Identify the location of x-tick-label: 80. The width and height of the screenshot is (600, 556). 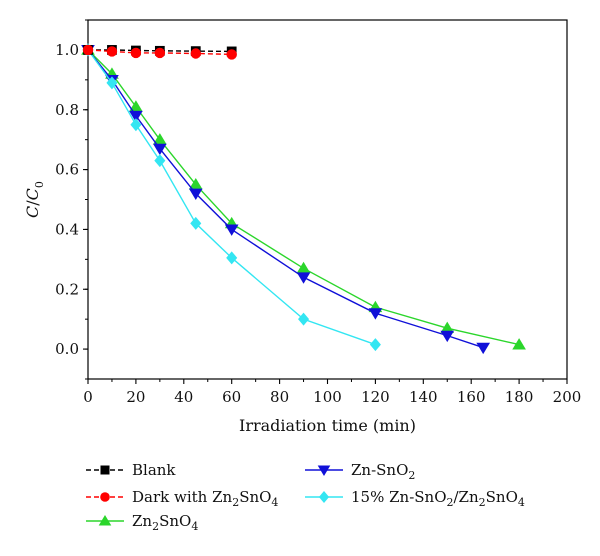
(279, 397).